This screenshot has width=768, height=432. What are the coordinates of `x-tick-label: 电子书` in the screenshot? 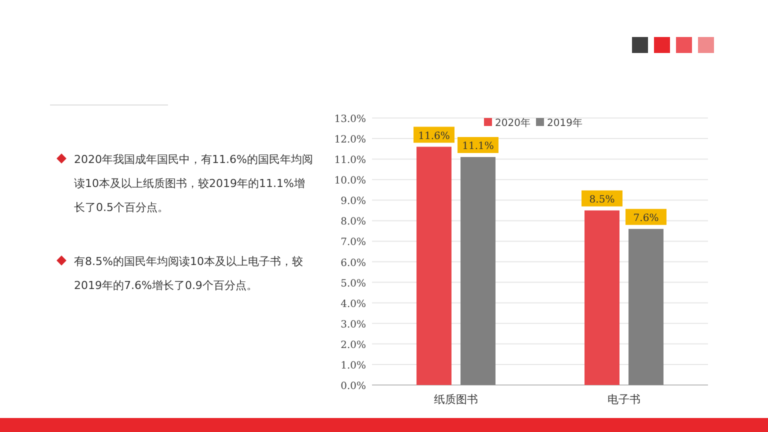 It's located at (624, 399).